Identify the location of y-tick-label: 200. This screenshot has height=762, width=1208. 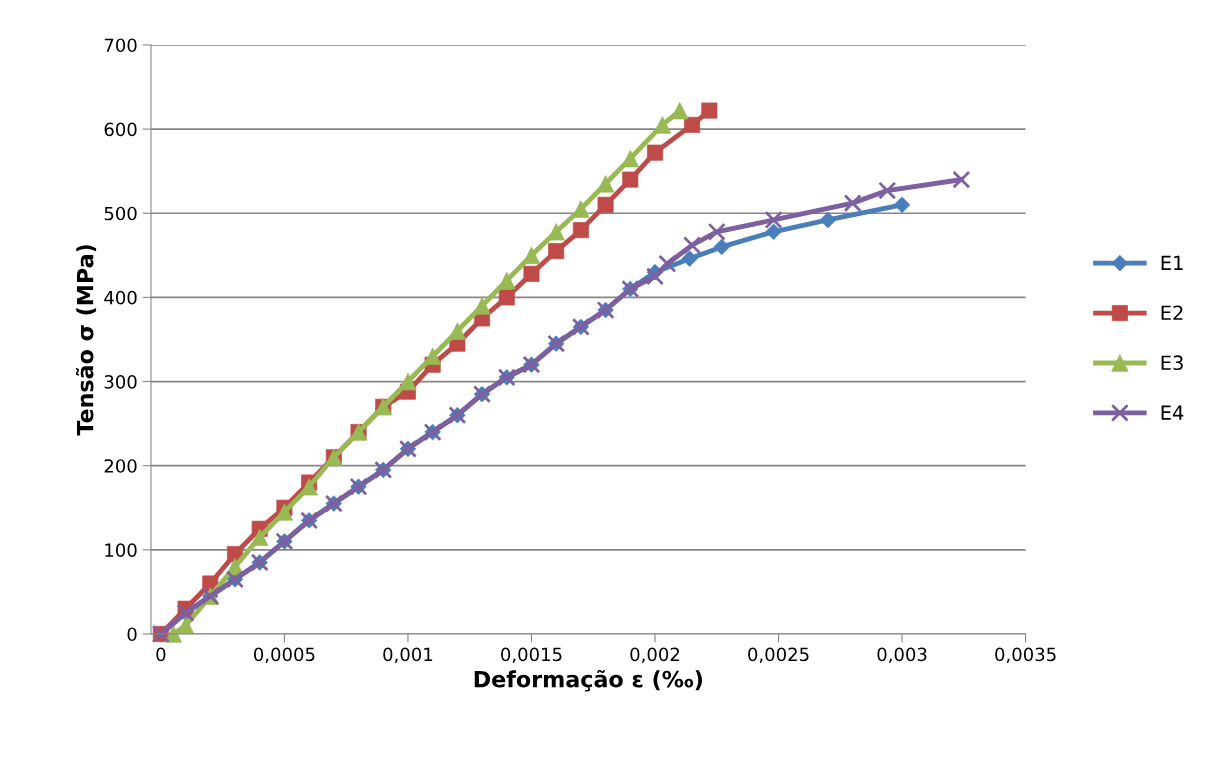
(120, 466).